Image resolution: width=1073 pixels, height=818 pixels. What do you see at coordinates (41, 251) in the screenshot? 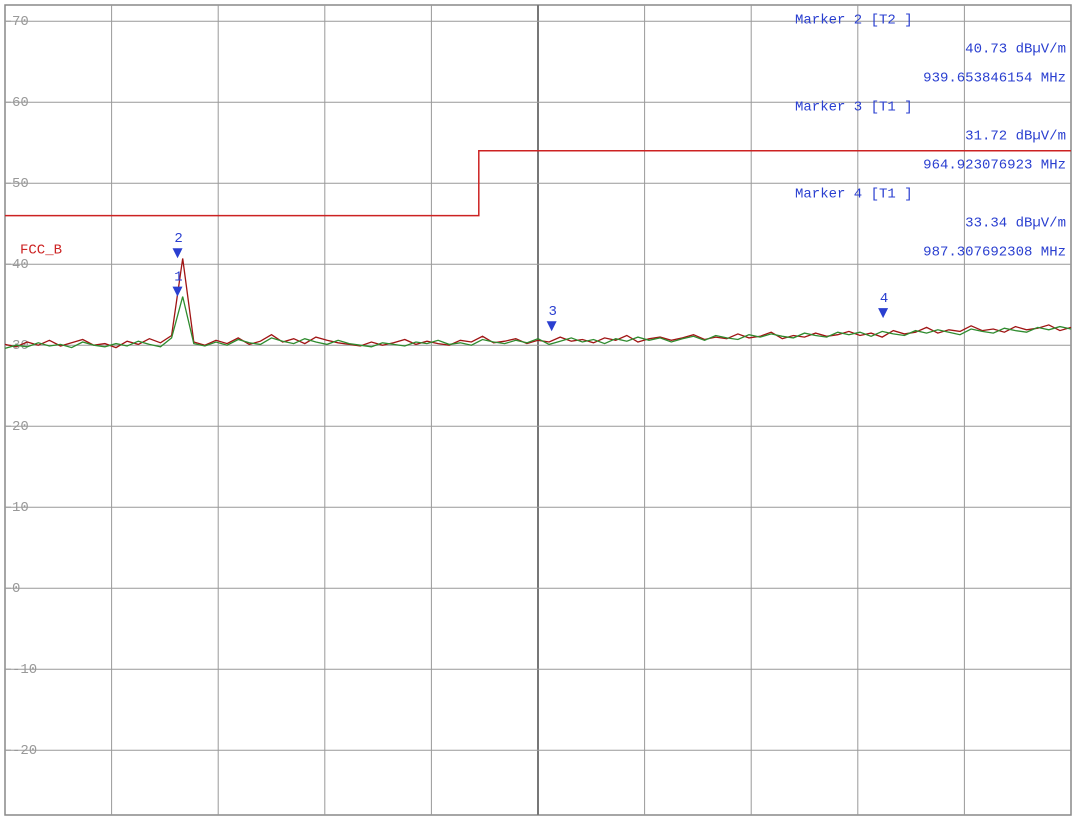
I see `limit-line-label: FCC_B` at bounding box center [41, 251].